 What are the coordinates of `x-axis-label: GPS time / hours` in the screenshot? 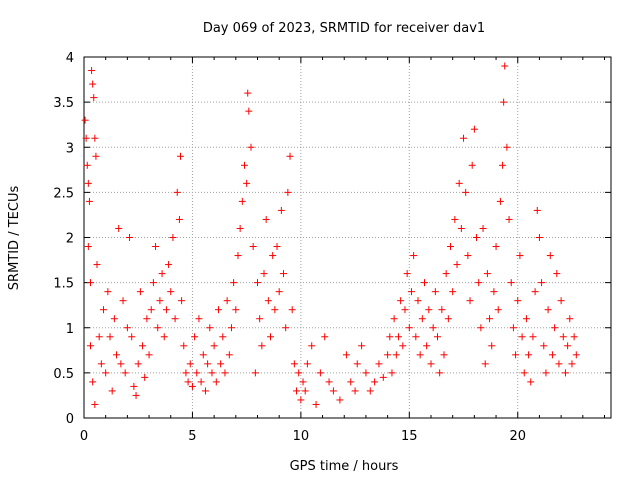 It's located at (344, 466).